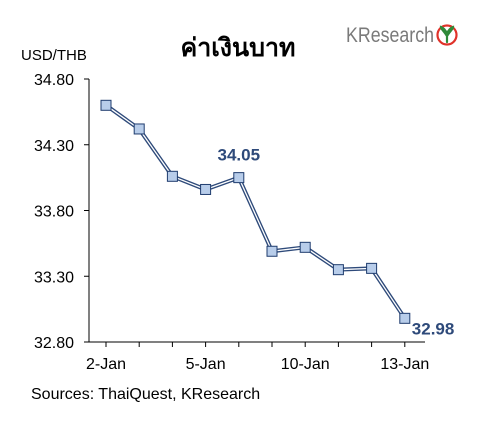 The height and width of the screenshot is (430, 477). What do you see at coordinates (54, 343) in the screenshot?
I see `y-tick-label: 32.80` at bounding box center [54, 343].